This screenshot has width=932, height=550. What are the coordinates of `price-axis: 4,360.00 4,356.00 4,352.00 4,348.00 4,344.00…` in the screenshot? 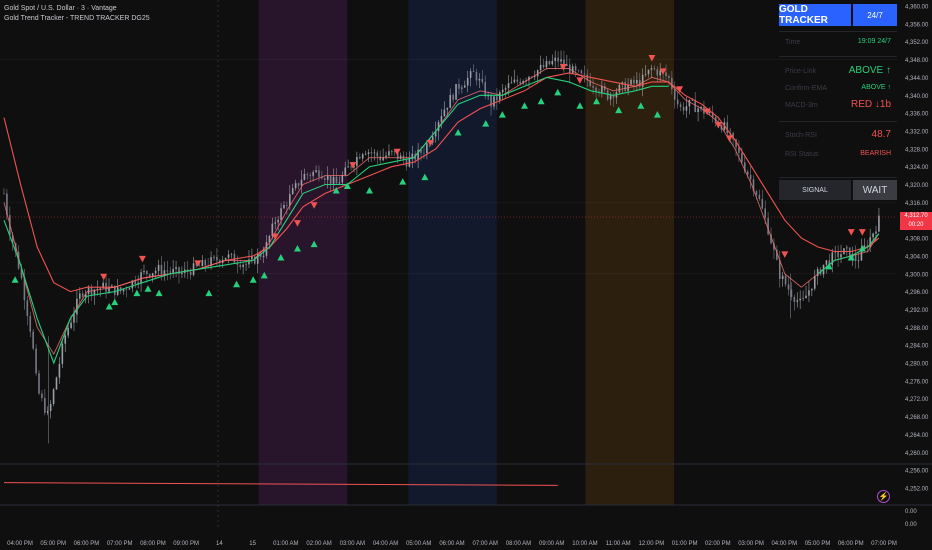 It's located at (917, 249).